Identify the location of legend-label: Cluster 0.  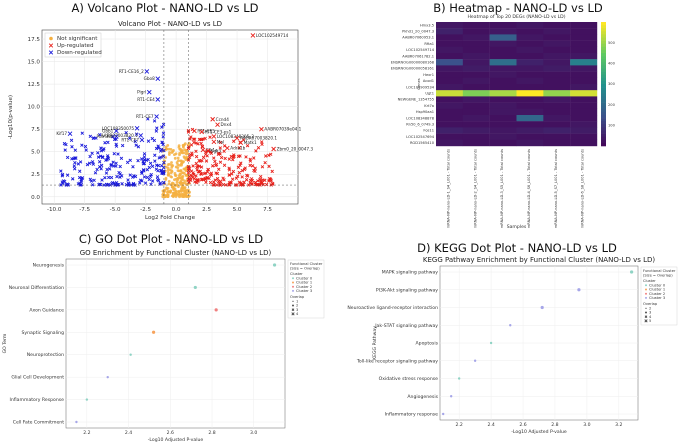
(657, 286).